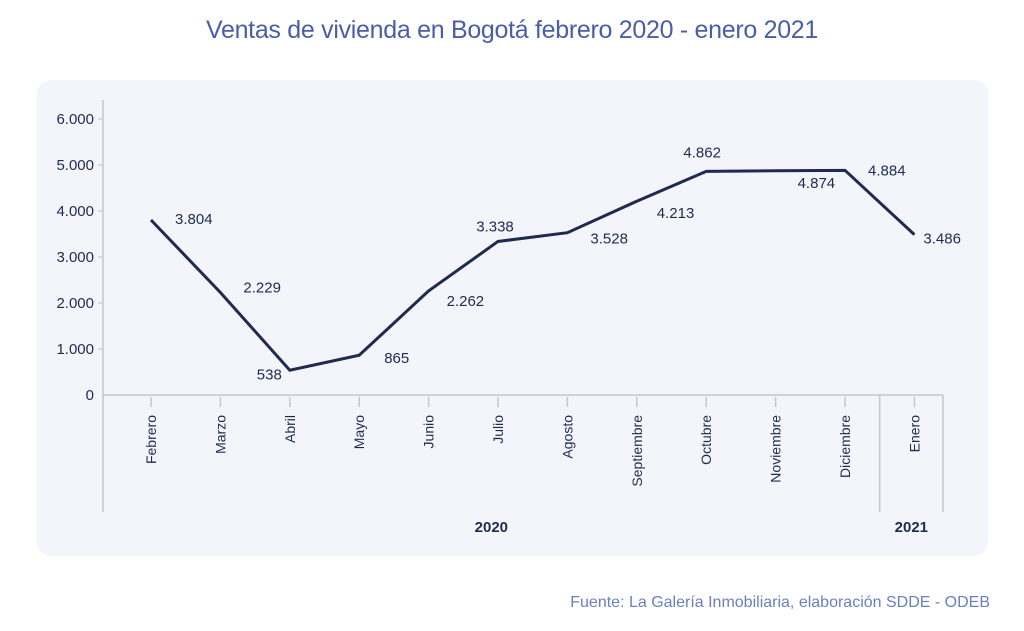 Image resolution: width=1024 pixels, height=631 pixels. Describe the element at coordinates (75, 119) in the screenshot. I see `y-tick-label: 6.000` at that location.